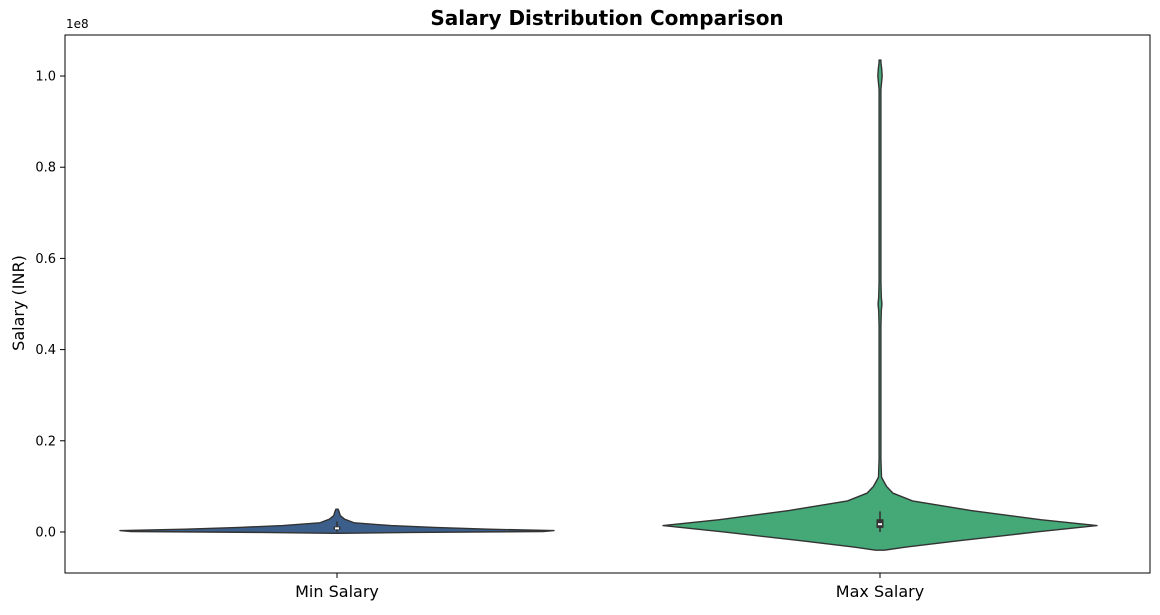  I want to click on y-tick-label: 0.8, so click(45, 168).